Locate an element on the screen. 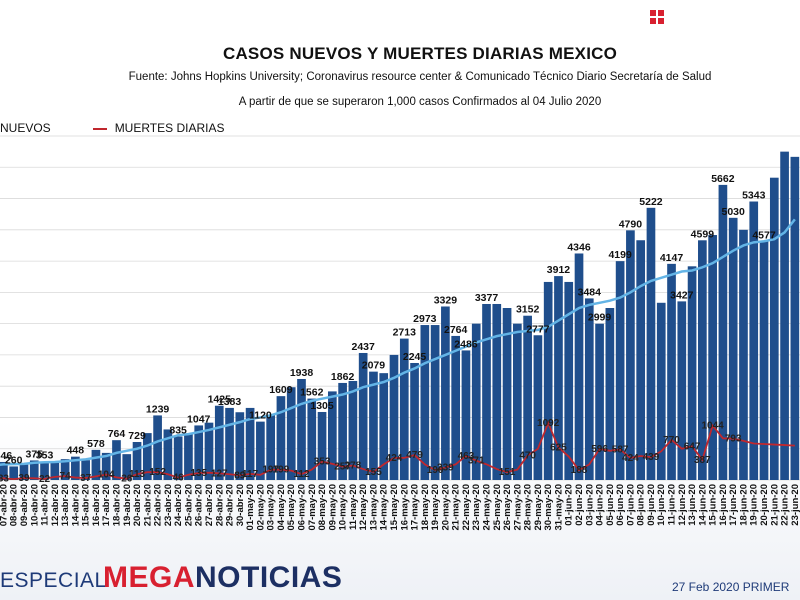  footer-especial: ESPECIAL is located at coordinates (53, 580).